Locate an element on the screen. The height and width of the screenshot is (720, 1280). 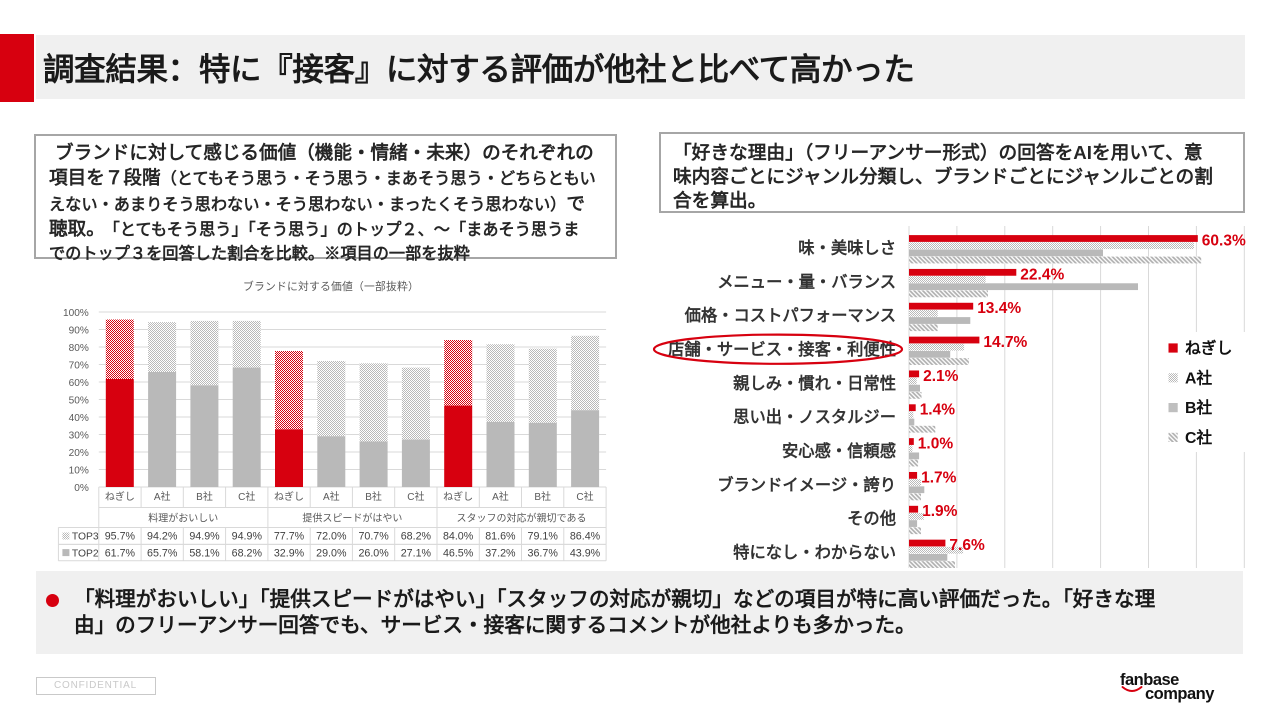
svg-text: 店舗・サービス・接客・利便性 is located at coordinates (782, 349).